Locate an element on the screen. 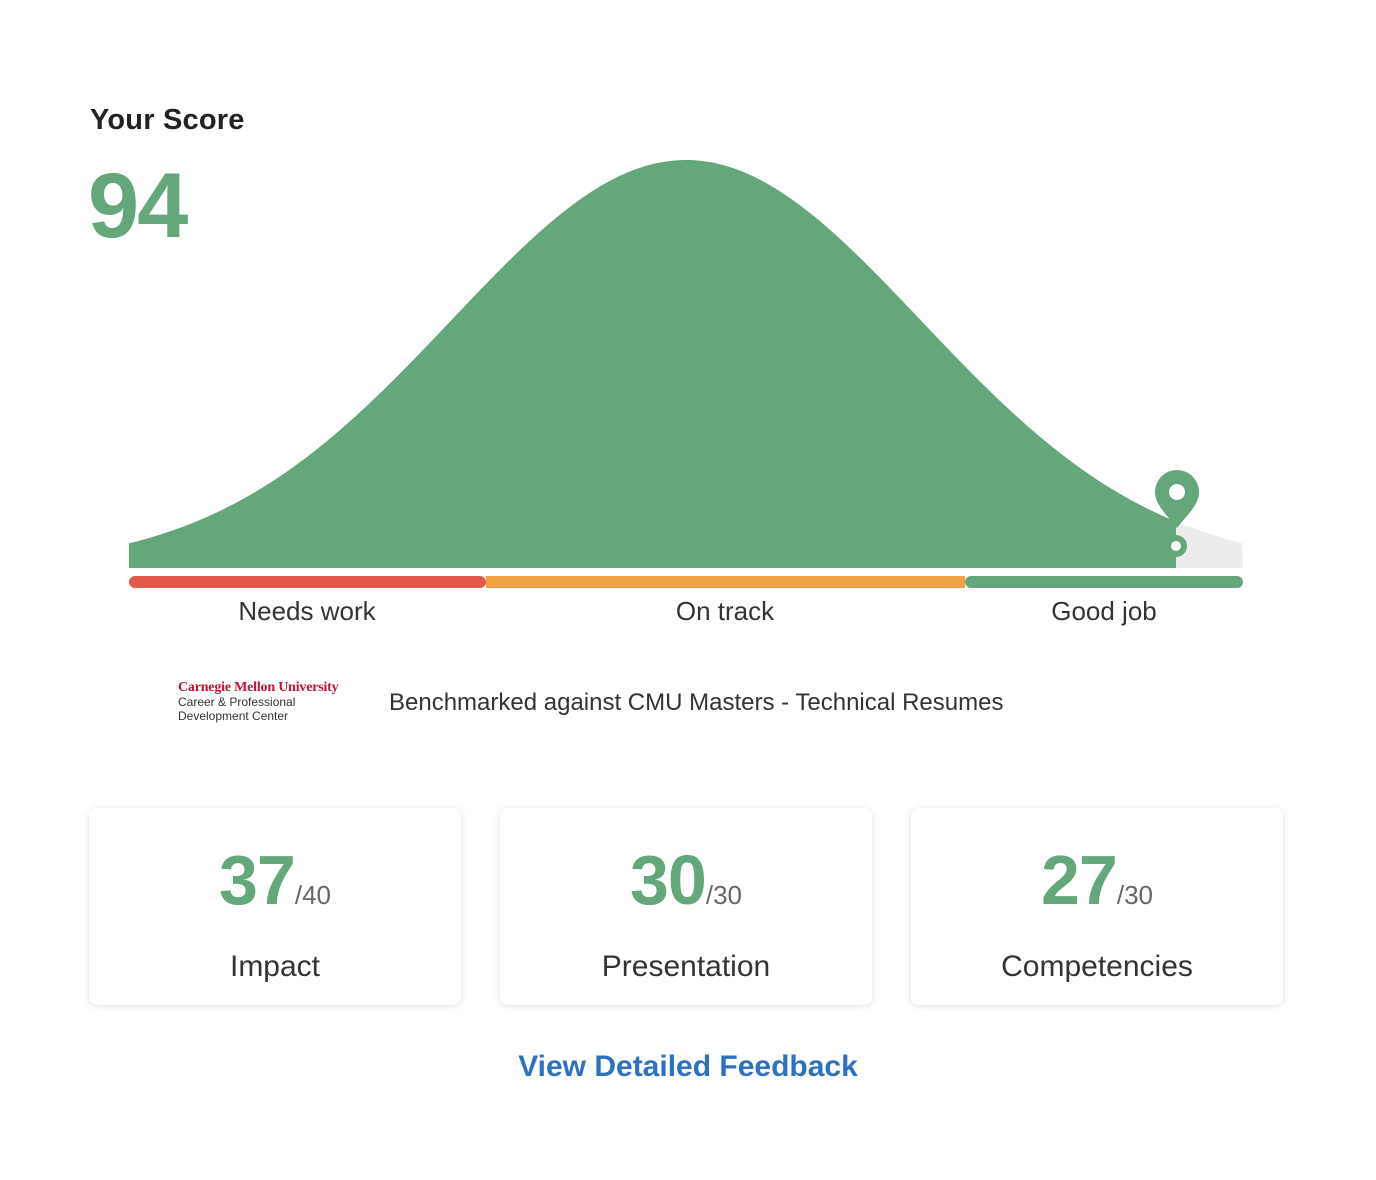 The width and height of the screenshot is (1376, 1180). band-label-good-job: Good job is located at coordinates (1104, 611).